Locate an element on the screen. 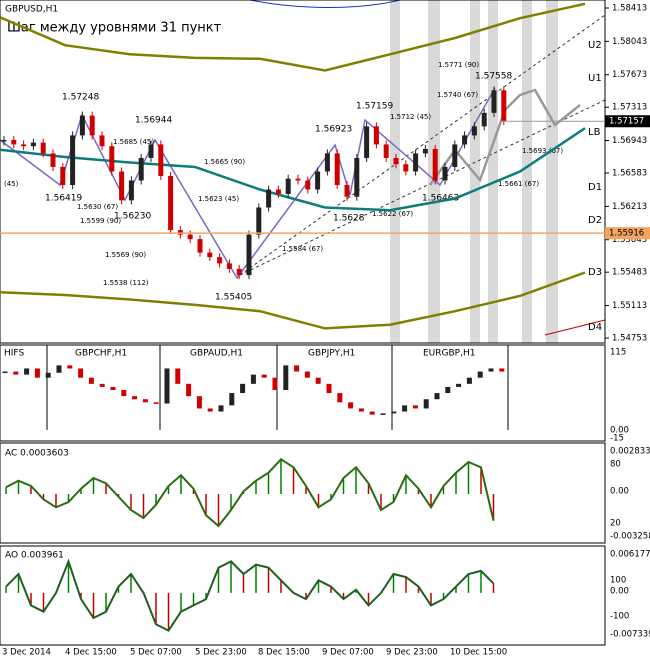 The image size is (650, 660). annotation: 1.5538 (112) is located at coordinates (126, 283).